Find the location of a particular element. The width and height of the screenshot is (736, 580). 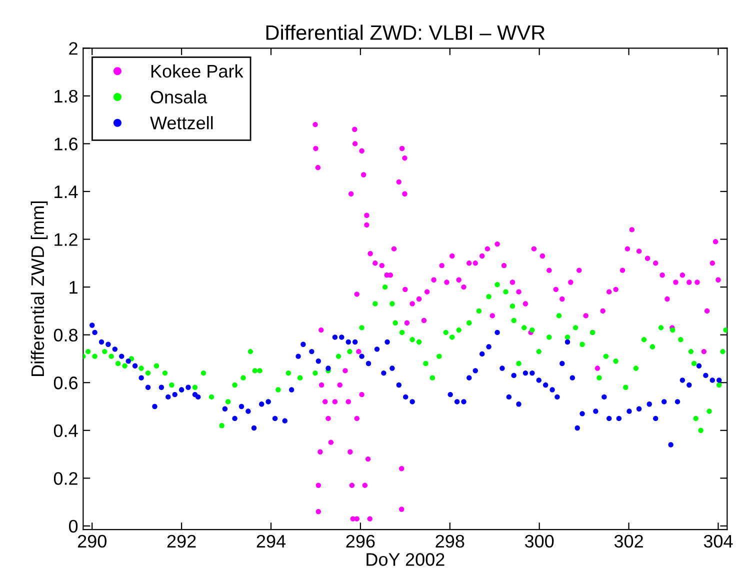

y-tick-label: 0.8 is located at coordinates (66, 335).